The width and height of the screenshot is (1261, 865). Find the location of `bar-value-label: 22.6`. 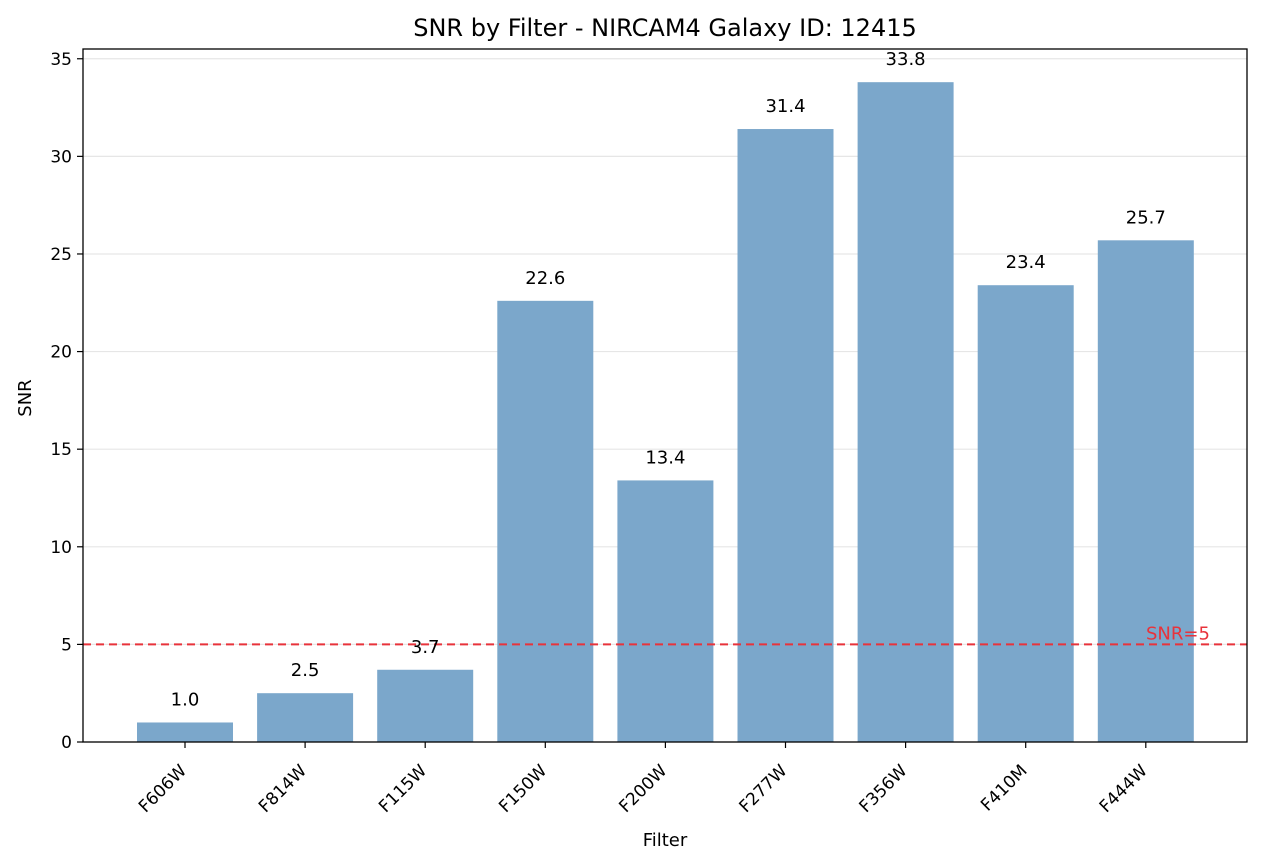

bar-value-label: 22.6 is located at coordinates (545, 278).